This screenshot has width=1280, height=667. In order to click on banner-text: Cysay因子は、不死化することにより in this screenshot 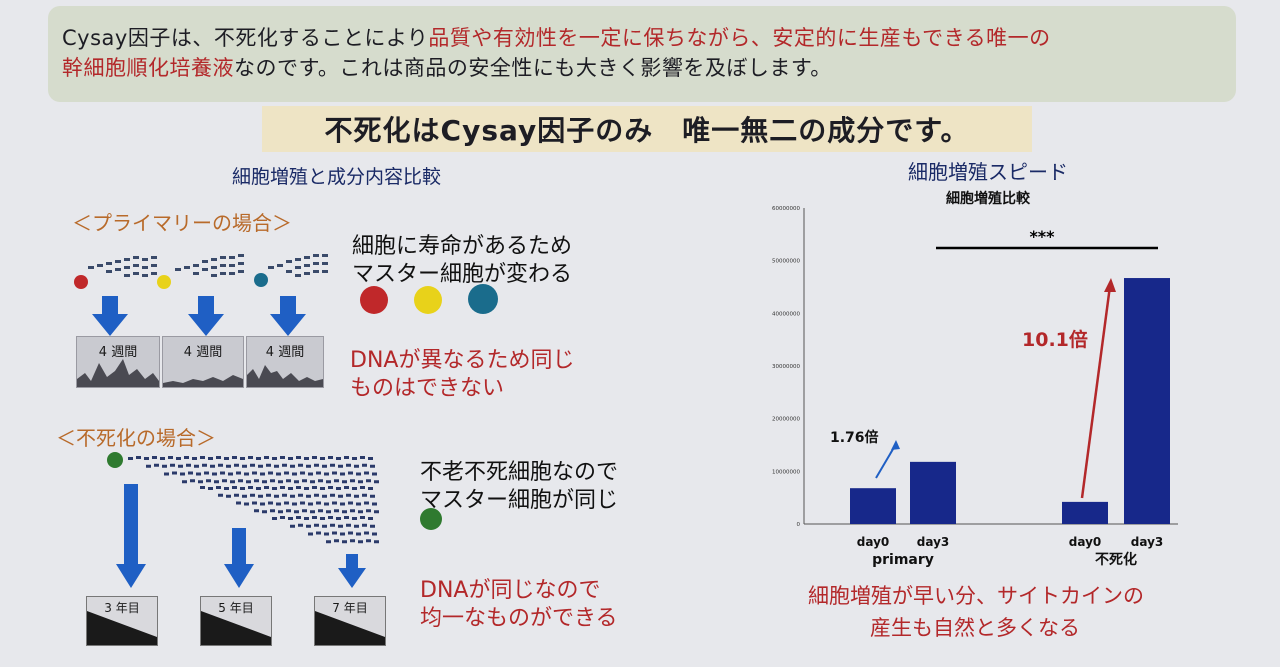, I will do `click(245, 38)`.